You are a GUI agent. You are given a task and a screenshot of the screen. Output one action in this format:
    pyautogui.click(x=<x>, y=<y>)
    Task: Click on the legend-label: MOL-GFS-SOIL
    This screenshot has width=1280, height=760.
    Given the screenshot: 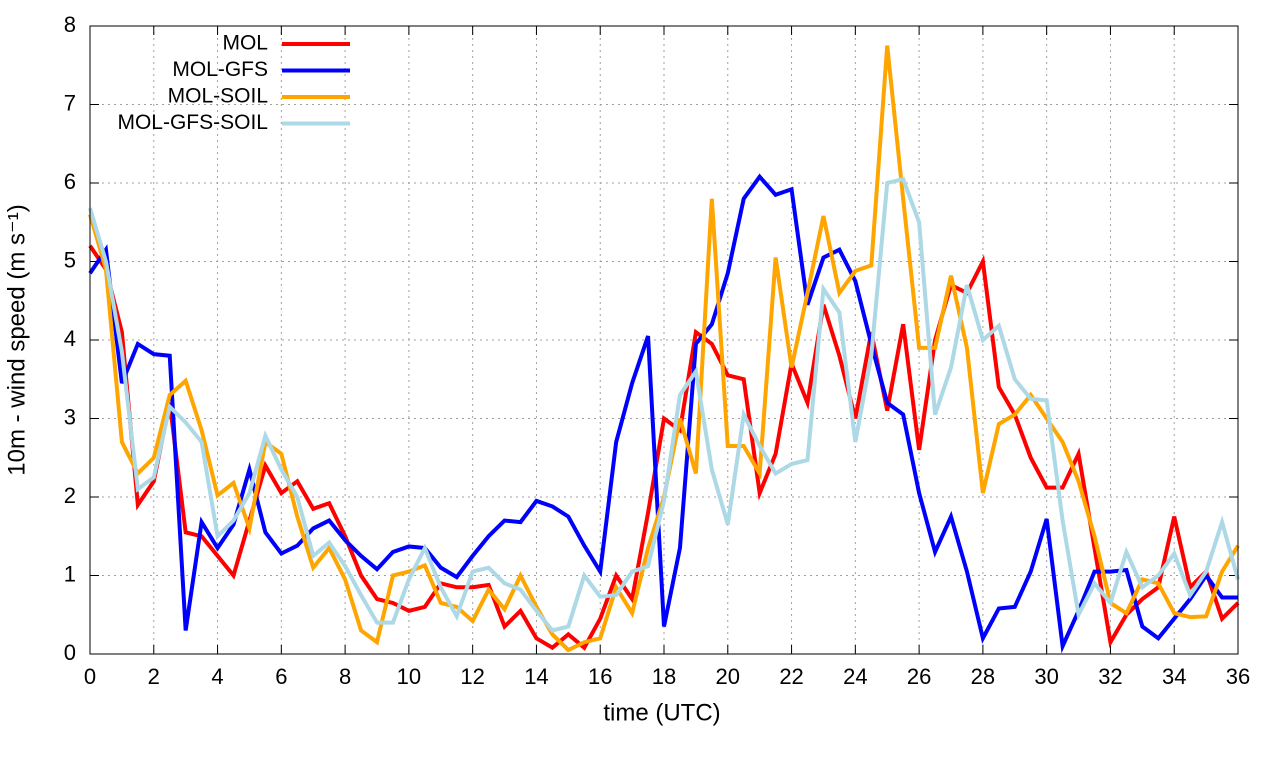 What is the action you would take?
    pyautogui.click(x=192, y=122)
    